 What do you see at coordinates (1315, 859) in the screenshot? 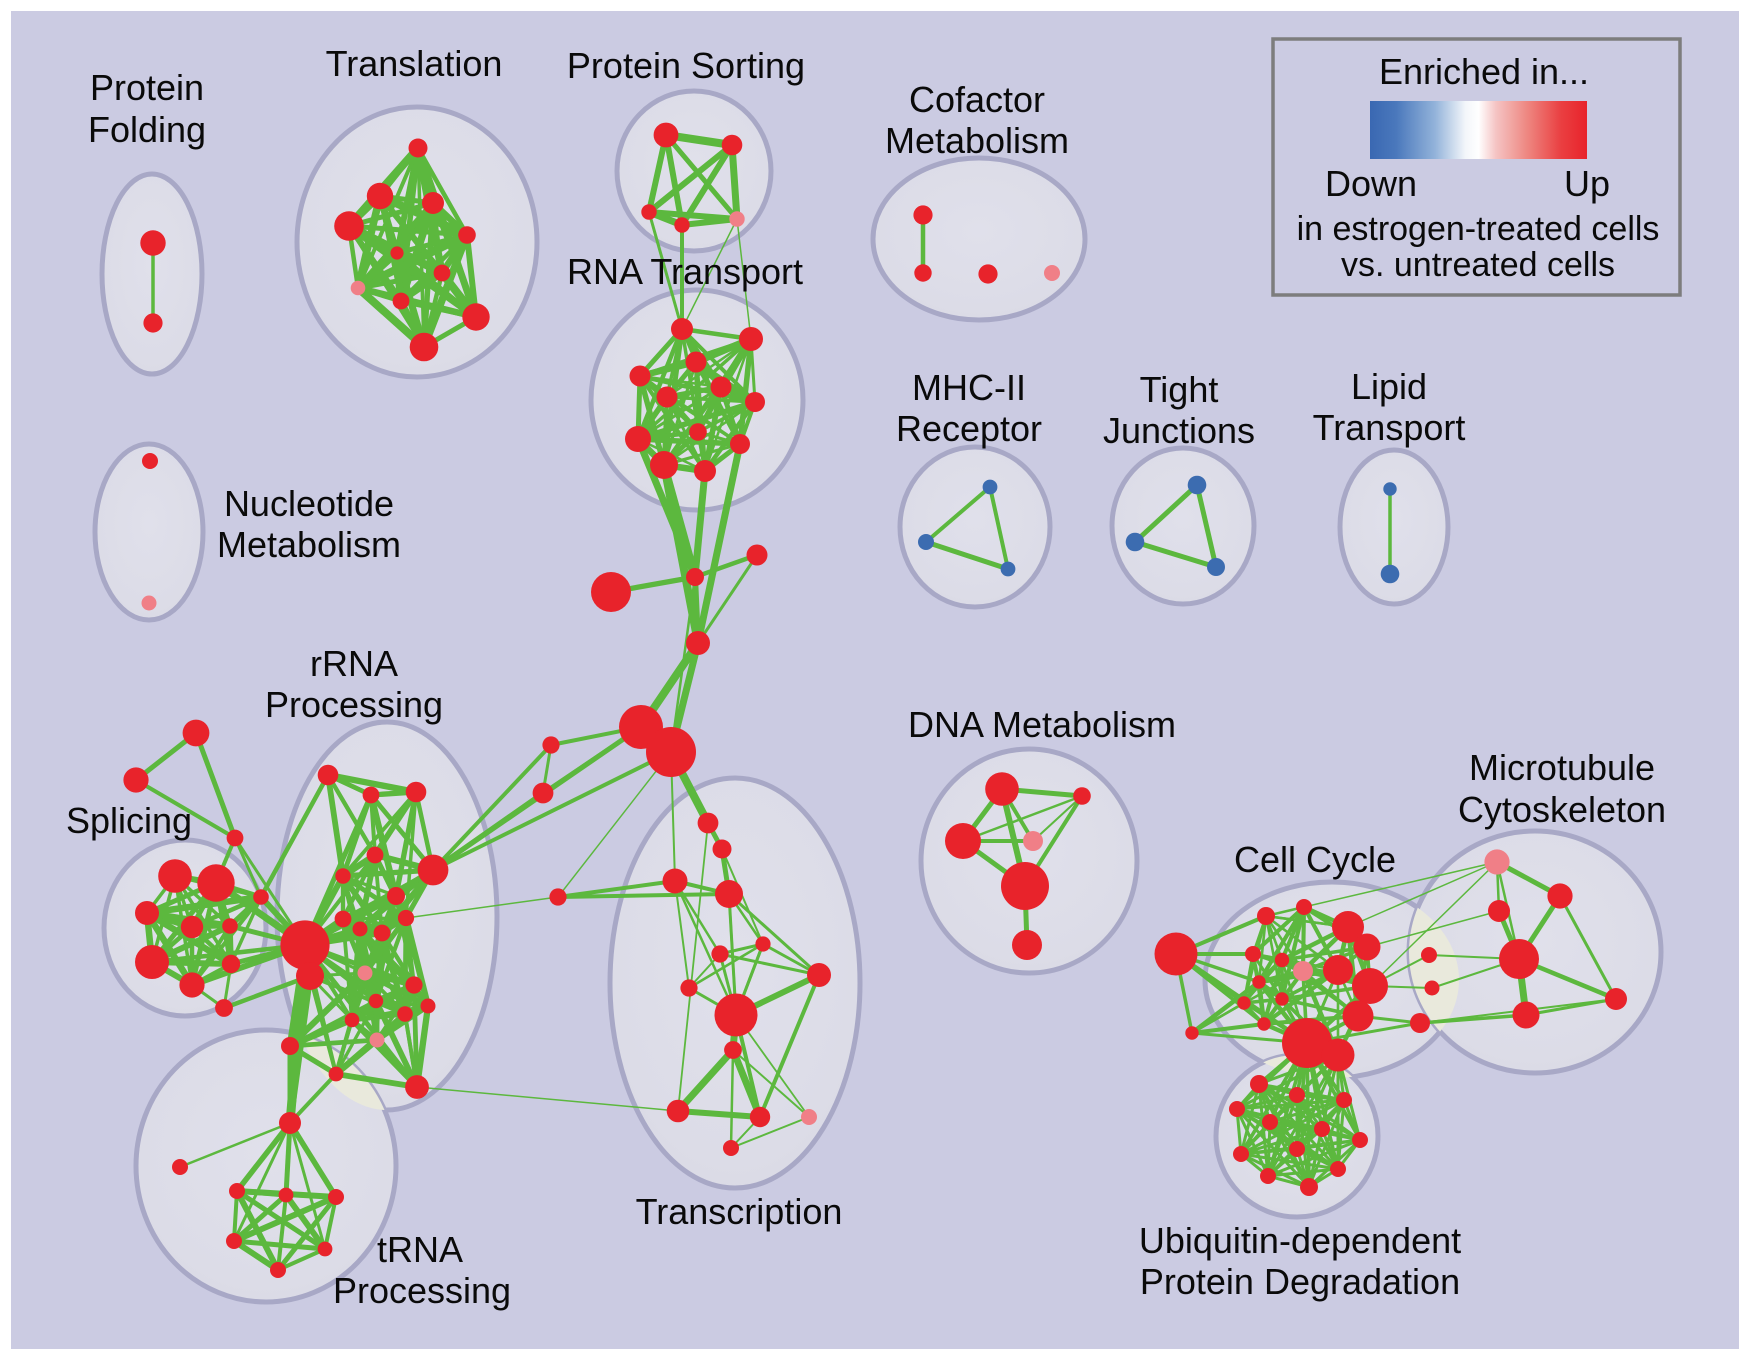
I see `svg-text: Cell Cycle` at bounding box center [1315, 859].